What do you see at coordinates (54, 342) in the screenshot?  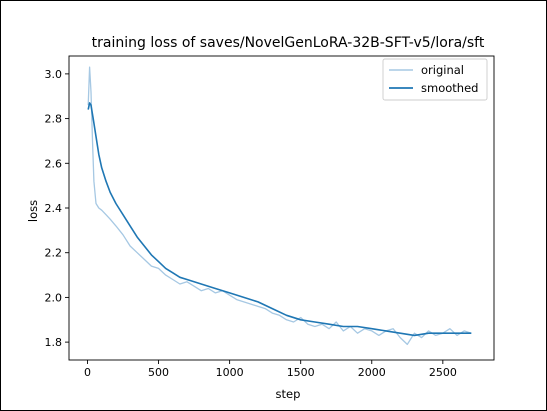 I see `y-tick-label: 1.8` at bounding box center [54, 342].